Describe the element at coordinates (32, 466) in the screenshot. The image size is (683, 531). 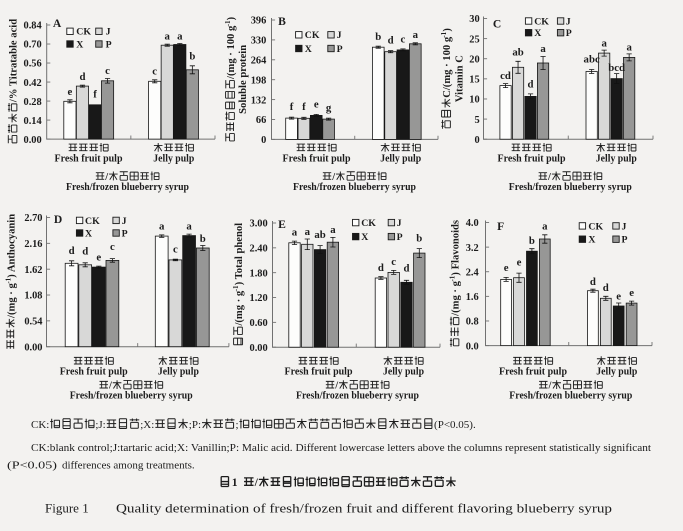
I see `svg-text: (P<0.05)` at that location.